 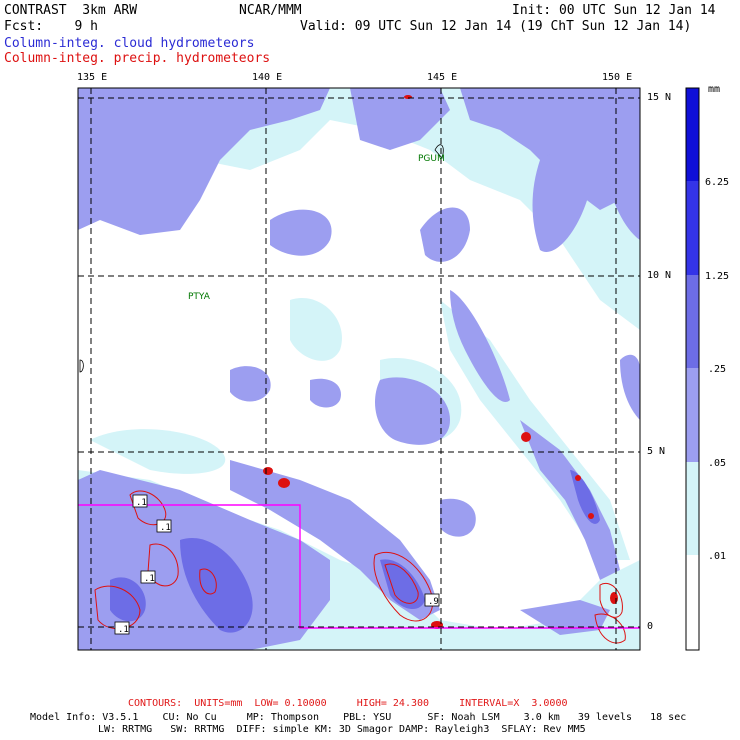 I want to click on colorbar-label: .05, so click(x=717, y=463).